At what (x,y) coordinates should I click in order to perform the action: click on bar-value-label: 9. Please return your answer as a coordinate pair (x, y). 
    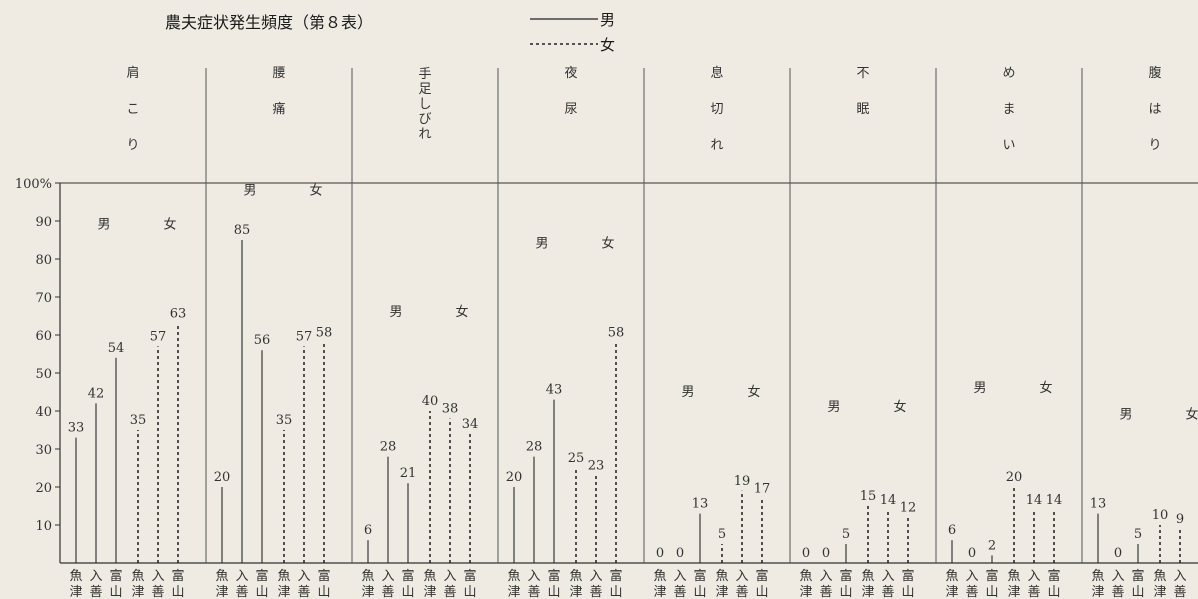
    Looking at the image, I should click on (1180, 519).